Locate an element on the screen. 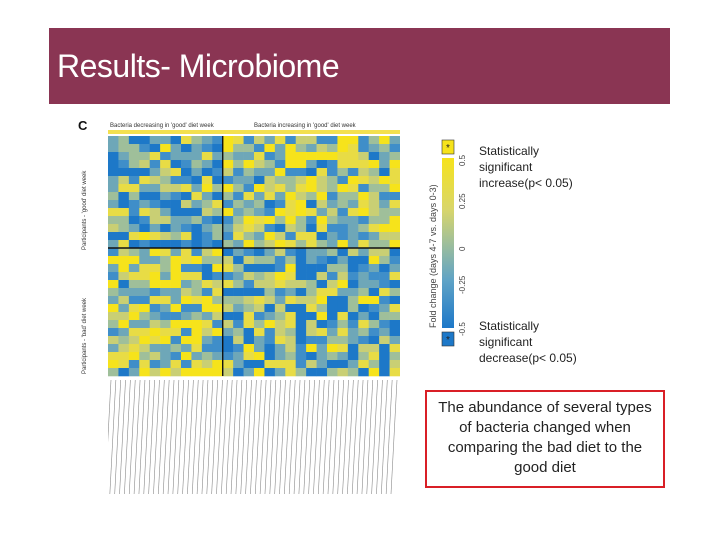 Image resolution: width=720 pixels, height=540 pixels. increase-line-2: significant is located at coordinates (506, 167).